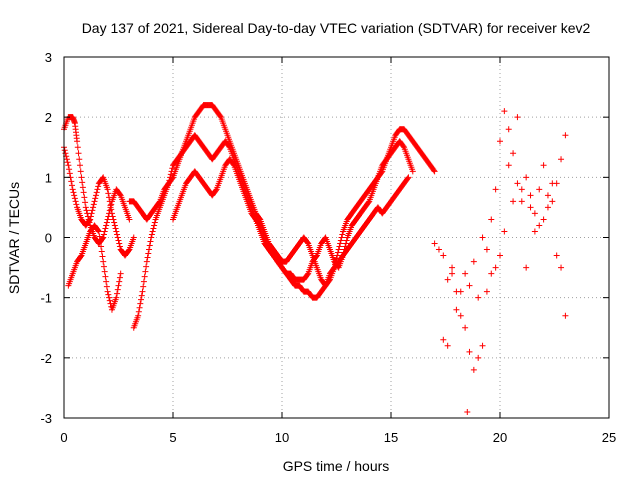  Describe the element at coordinates (99, 201) in the screenshot. I see `series-track-b` at that location.